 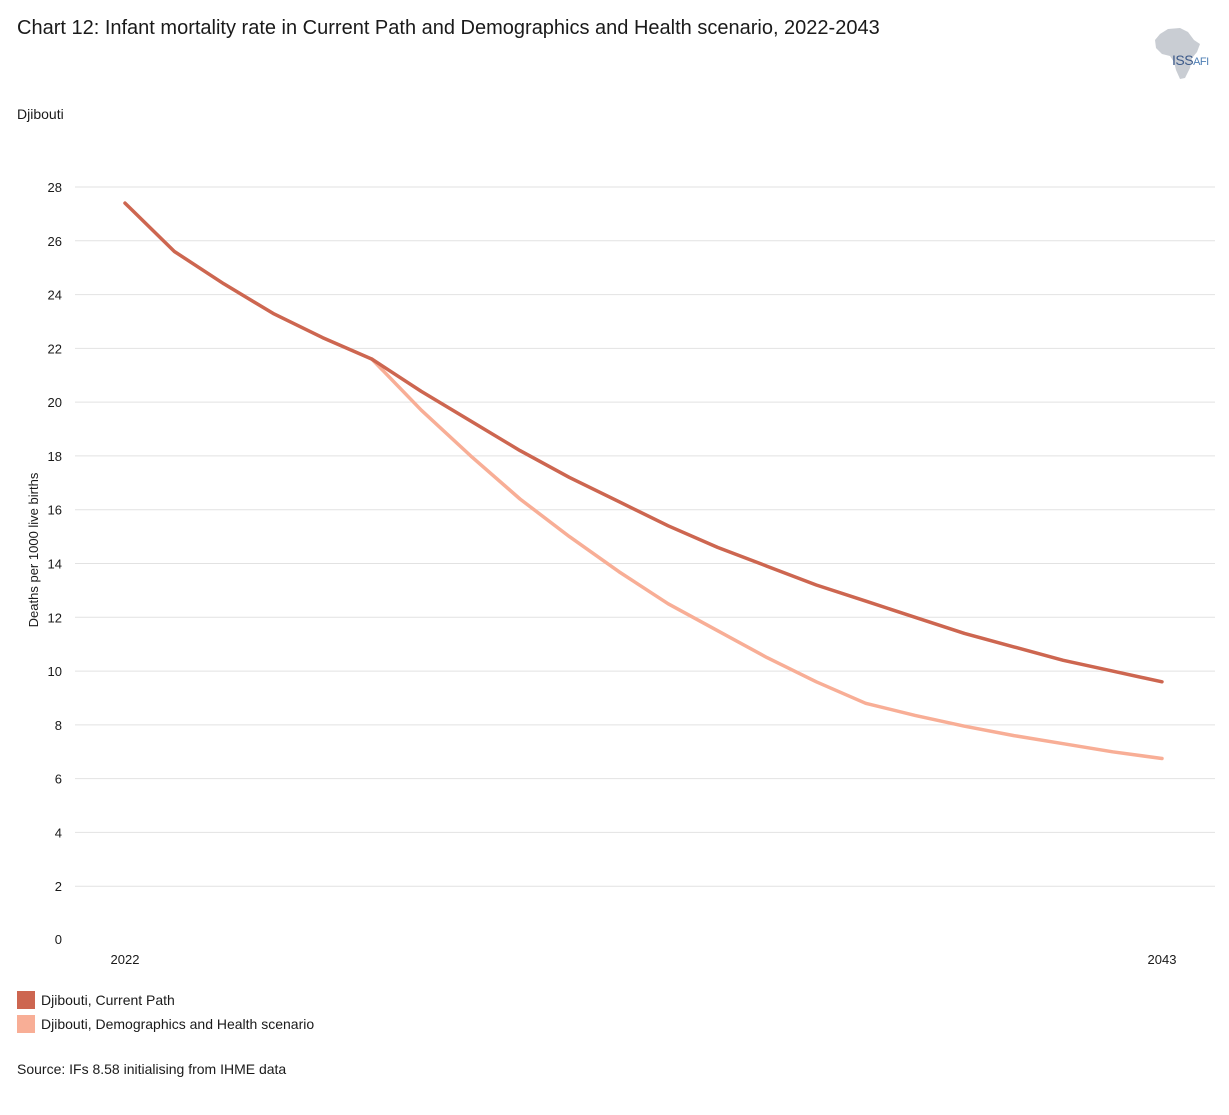 What do you see at coordinates (26, 1024) in the screenshot?
I see `legend-swatch-demographics-health` at bounding box center [26, 1024].